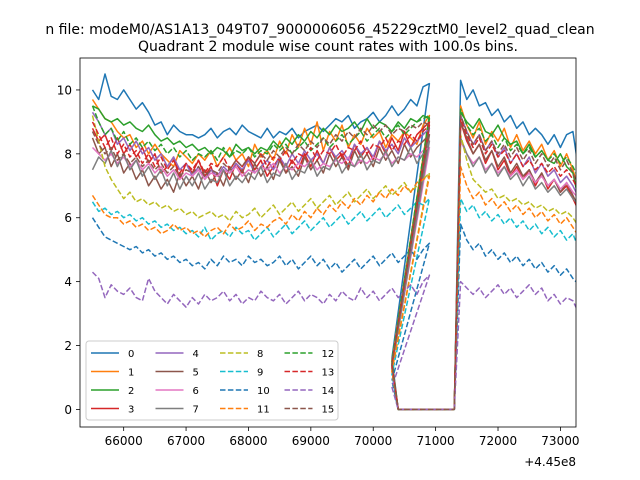 The image size is (640, 480). Describe the element at coordinates (186, 441) in the screenshot. I see `x-tick-label: 67000` at that location.